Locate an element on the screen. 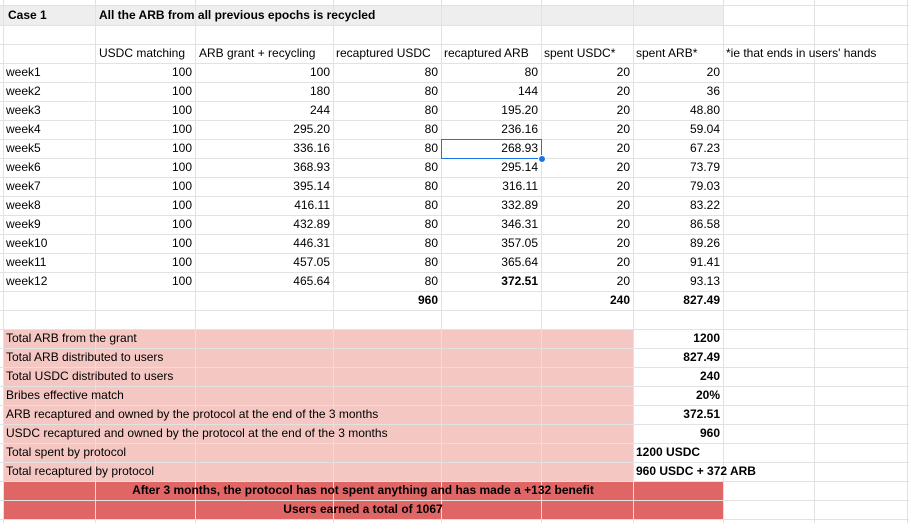 The width and height of the screenshot is (909, 523). col-header-arb-grant: ARB grant + recycling is located at coordinates (257, 53).